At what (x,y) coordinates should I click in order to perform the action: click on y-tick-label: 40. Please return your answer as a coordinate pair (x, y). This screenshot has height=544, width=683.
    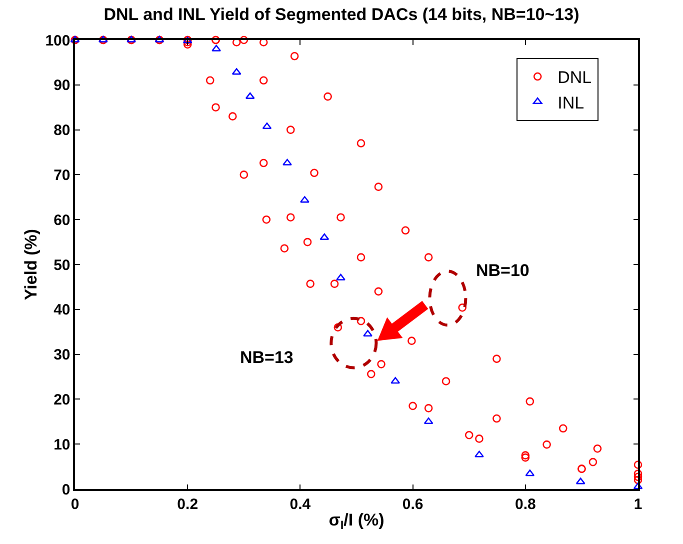
    Looking at the image, I should click on (62, 310).